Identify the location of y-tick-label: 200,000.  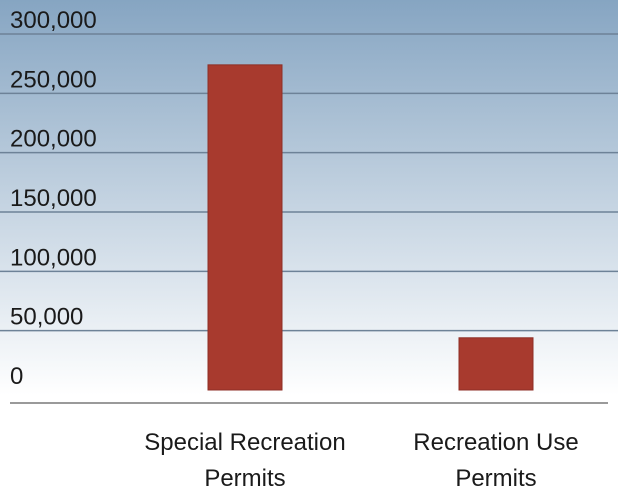
(53, 139).